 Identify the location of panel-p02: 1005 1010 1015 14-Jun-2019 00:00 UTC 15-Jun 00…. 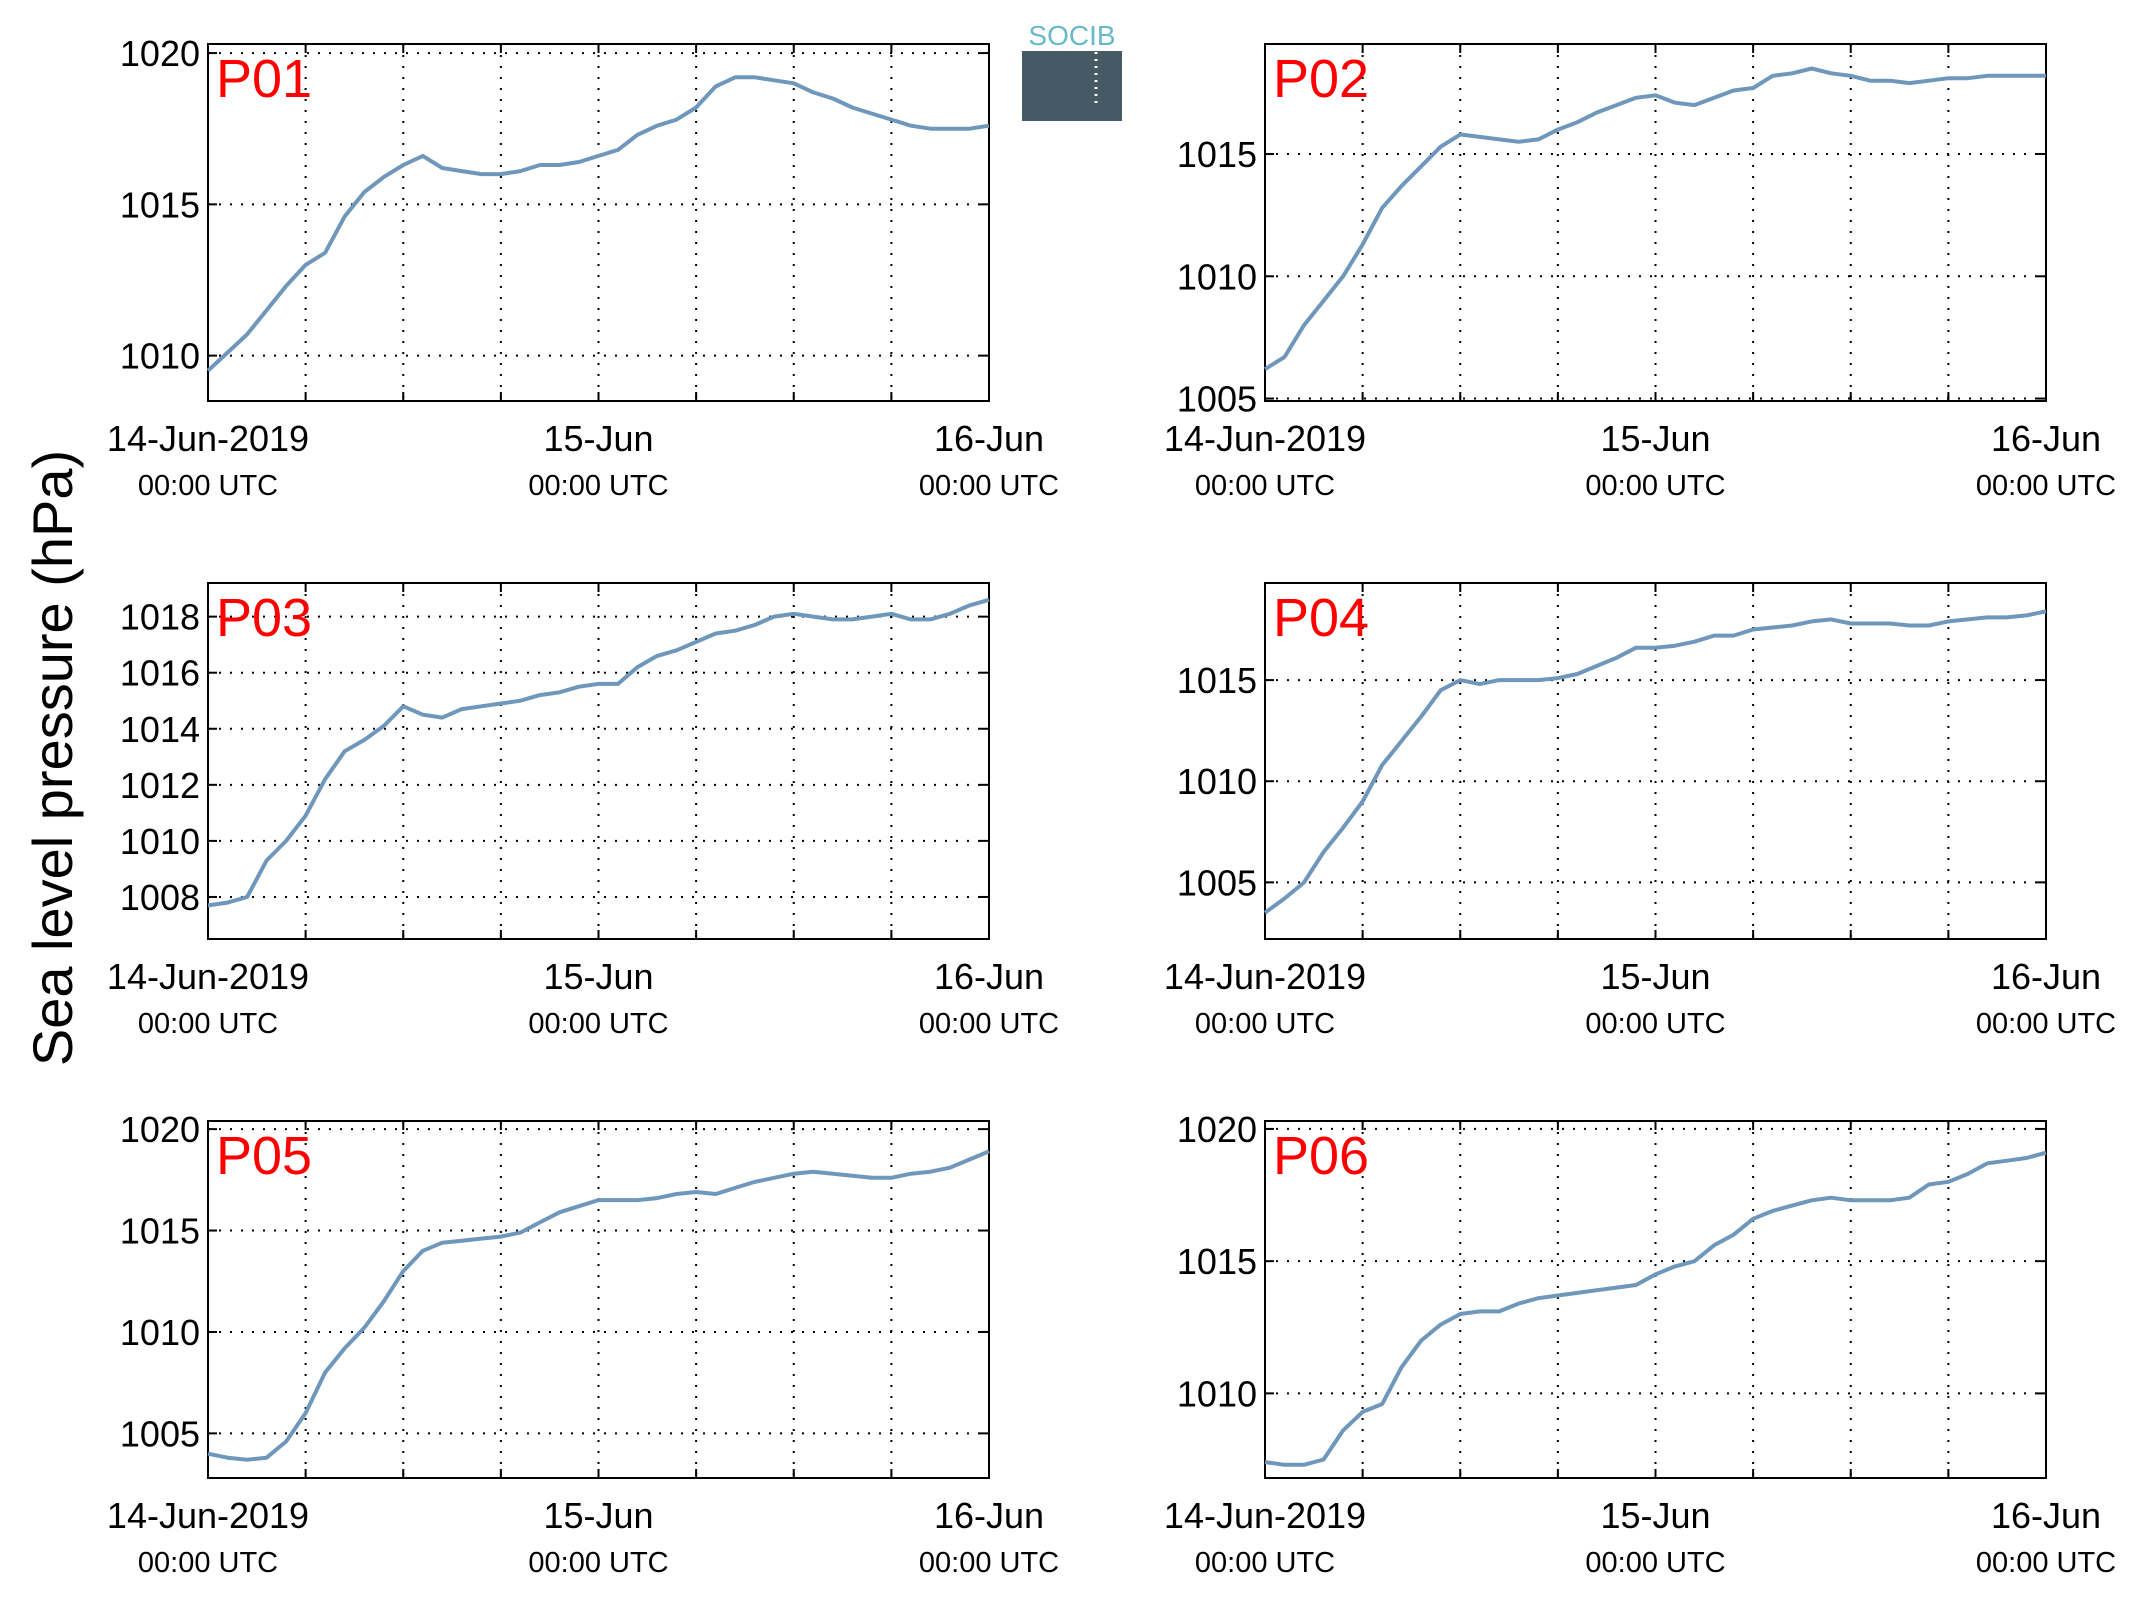
(1640, 272).